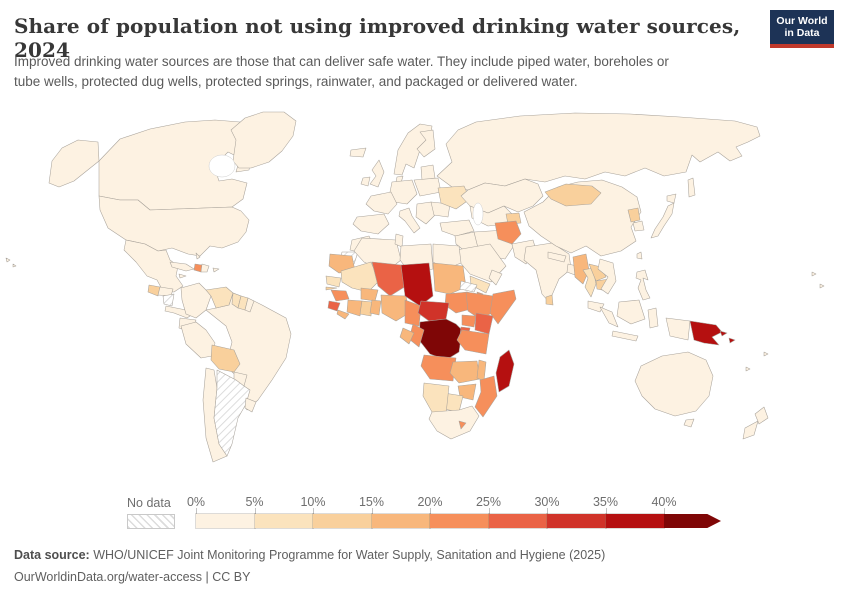 This screenshot has height=600, width=850. What do you see at coordinates (481, 370) in the screenshot?
I see `country-malawi` at bounding box center [481, 370].